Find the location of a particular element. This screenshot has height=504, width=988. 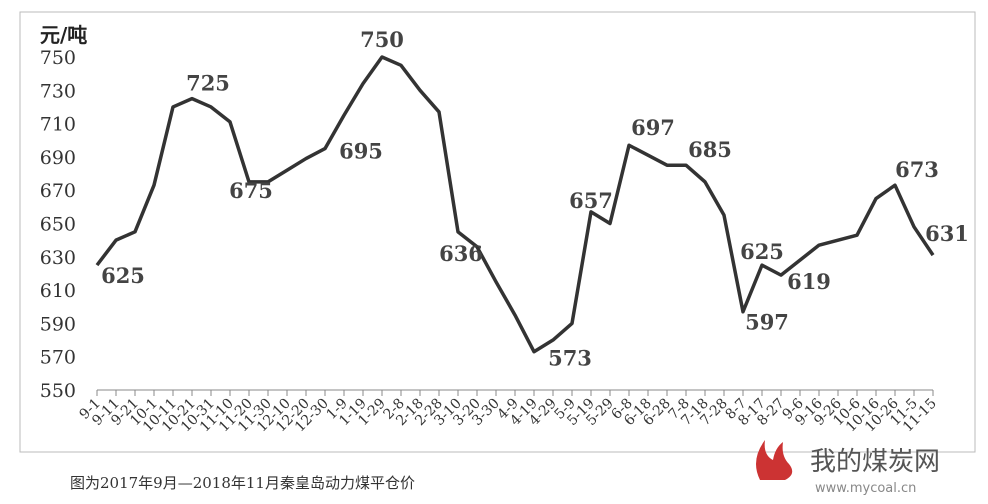

watermark-url: www.mycoal.cn is located at coordinates (865, 488).